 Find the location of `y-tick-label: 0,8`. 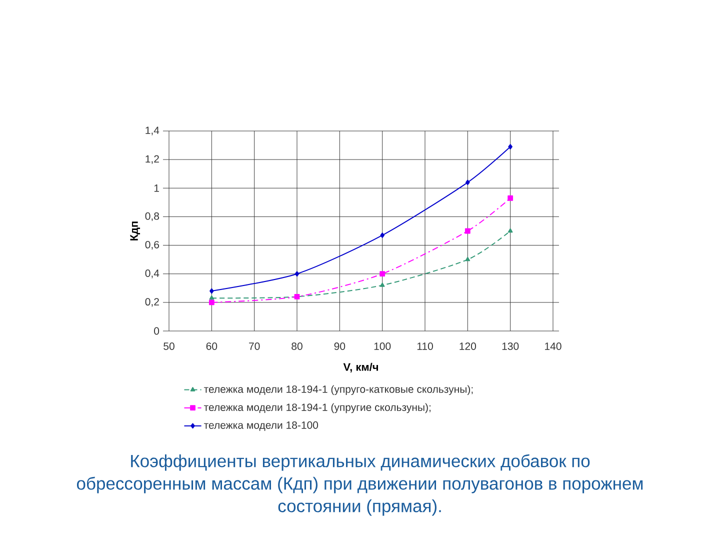

y-tick-label: 0,8 is located at coordinates (152, 217).